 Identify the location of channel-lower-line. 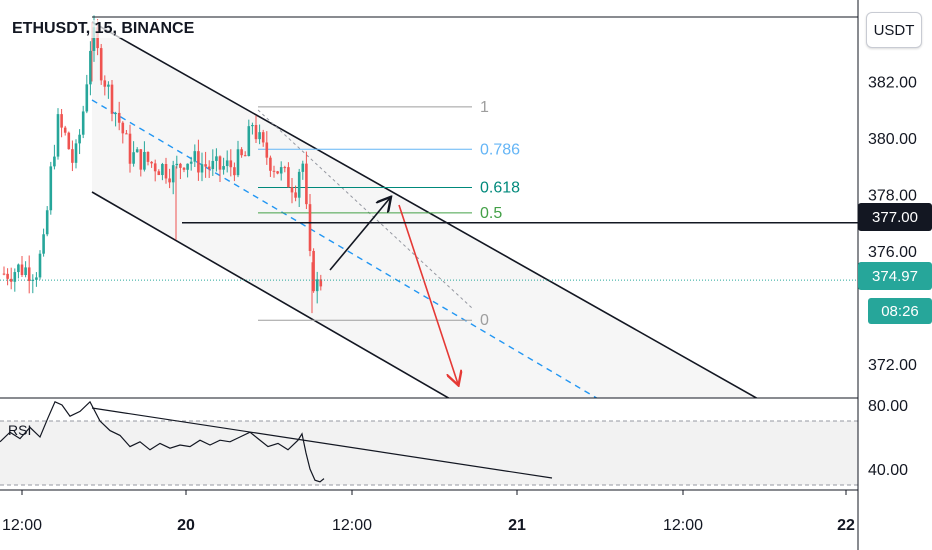
(271, 294).